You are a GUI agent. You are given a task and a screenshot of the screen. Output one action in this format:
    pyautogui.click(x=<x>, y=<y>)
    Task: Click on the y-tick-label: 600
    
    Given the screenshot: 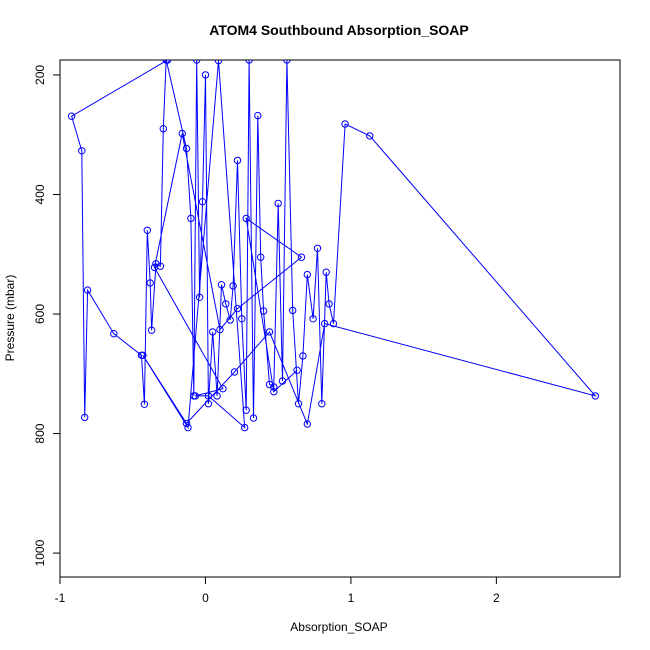 What is the action you would take?
    pyautogui.click(x=40, y=314)
    